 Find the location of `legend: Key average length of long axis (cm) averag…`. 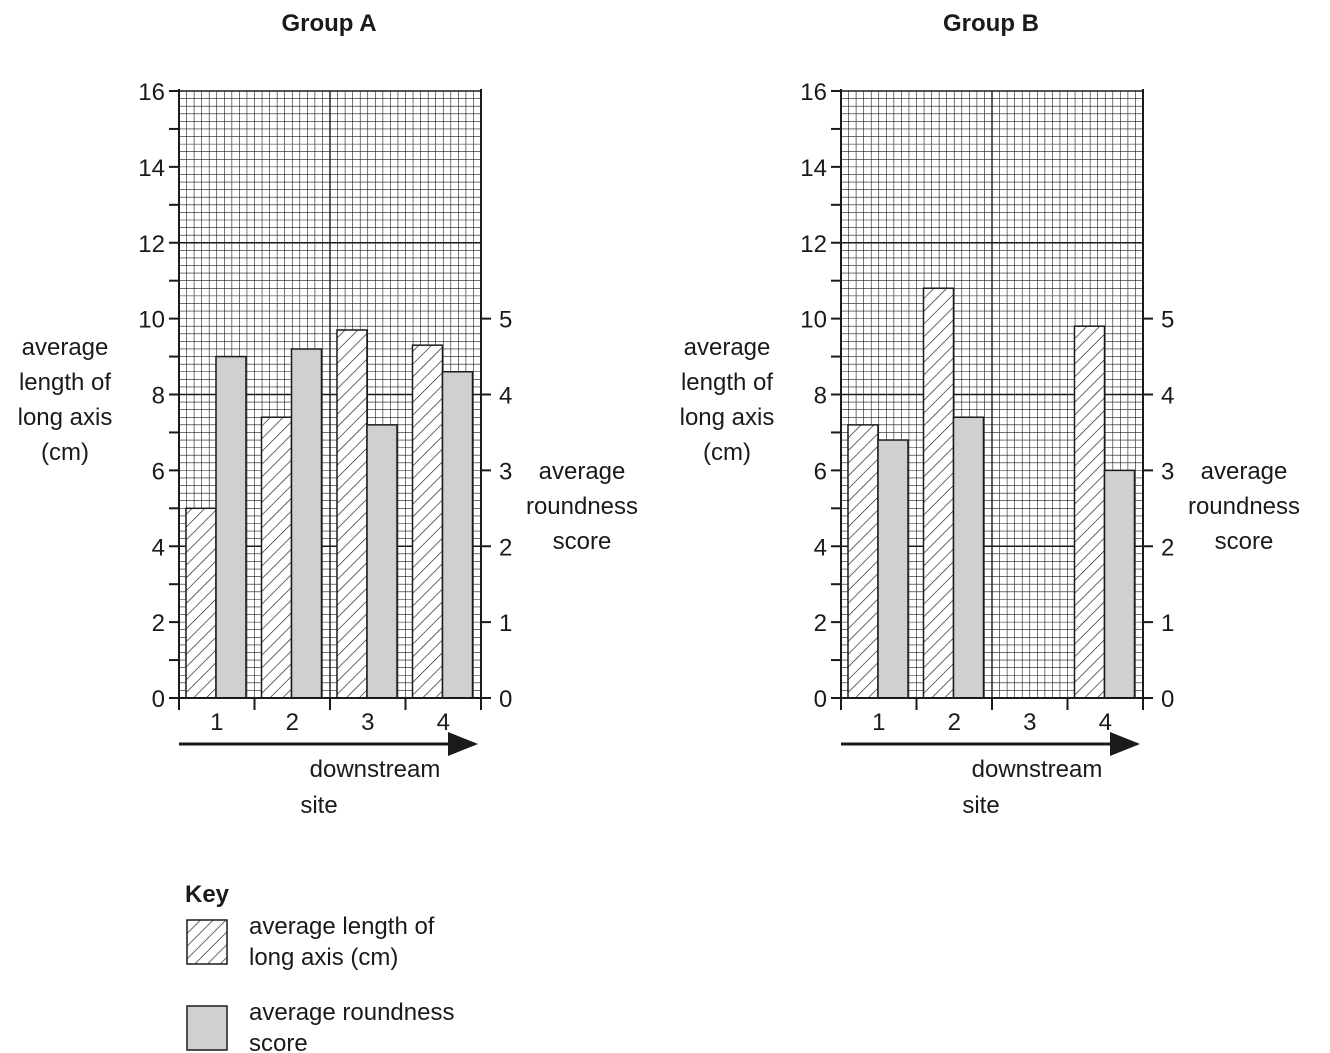

legend: Key average length of long axis (cm) averag… is located at coordinates (319, 967).